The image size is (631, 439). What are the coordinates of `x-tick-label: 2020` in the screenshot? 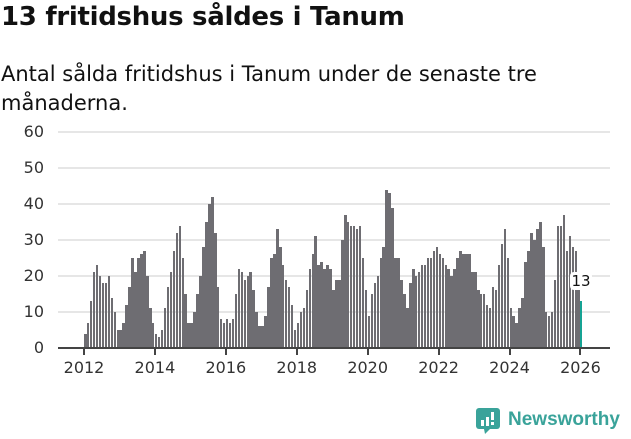 It's located at (368, 367).